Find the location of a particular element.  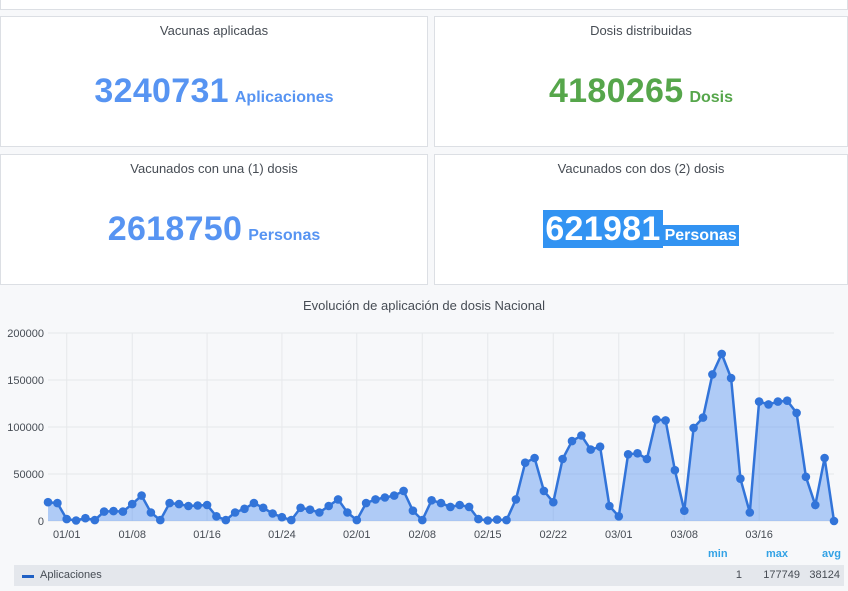

stat-panel-dosis-distribuidas: Dosis distribuidas 4180265 Dosis is located at coordinates (641, 81).